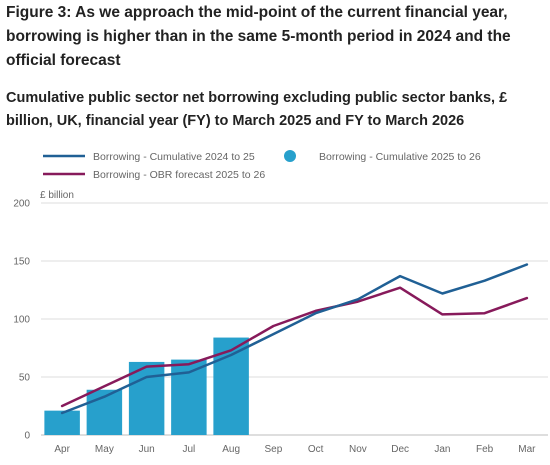  Describe the element at coordinates (295, 449) in the screenshot. I see `x-axis: Apr May Jun Jul Aug Sep Oct Nov Dec Jan Feb Mar` at that location.